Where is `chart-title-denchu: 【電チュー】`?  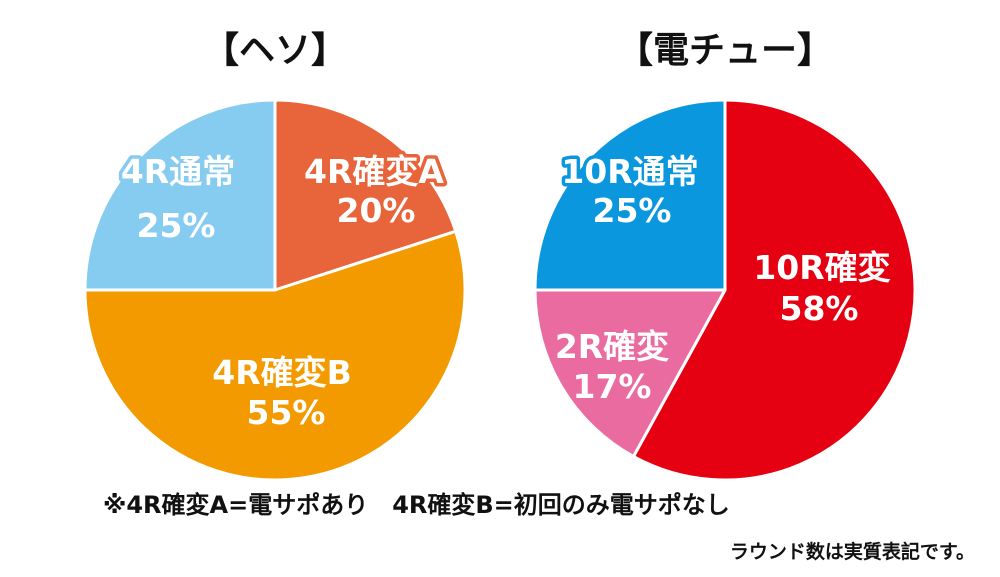 chart-title-denchu: 【電チュー】 is located at coordinates (725, 50).